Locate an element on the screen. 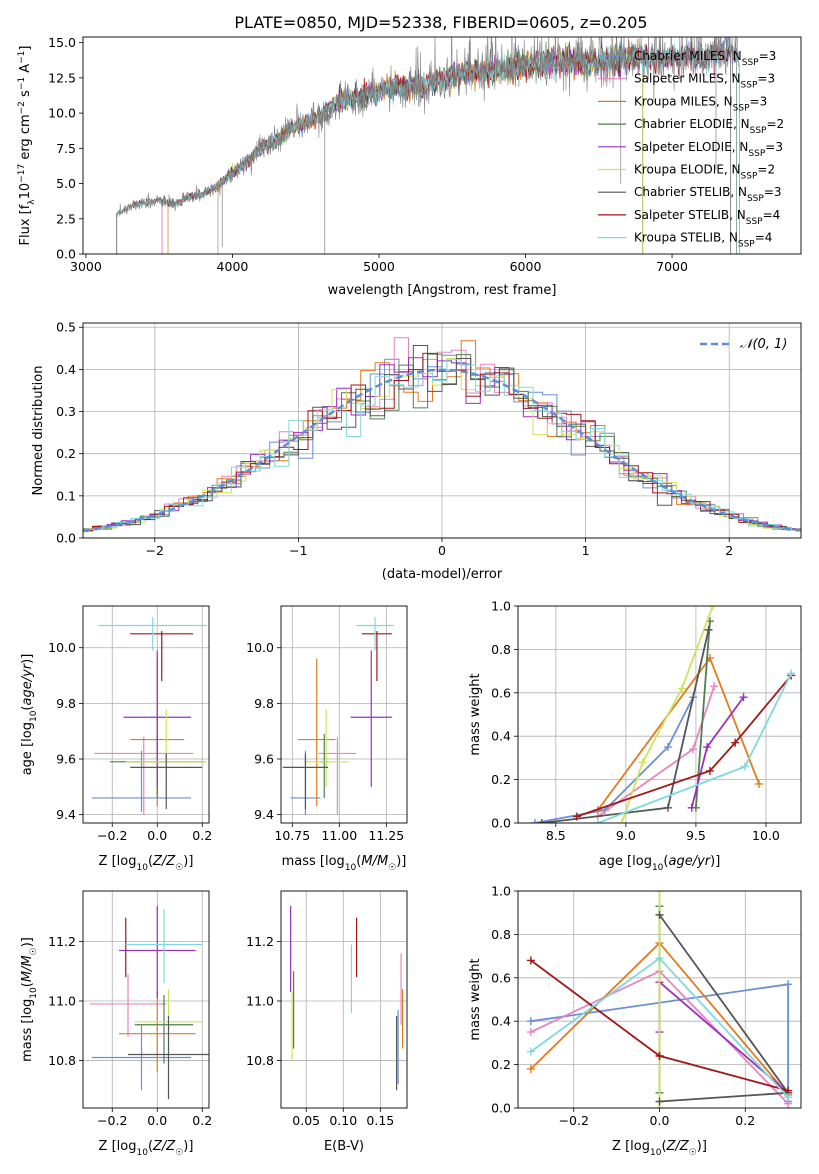 This screenshot has height=1174, width=819. spectrum-lines is located at coordinates (428, 145).